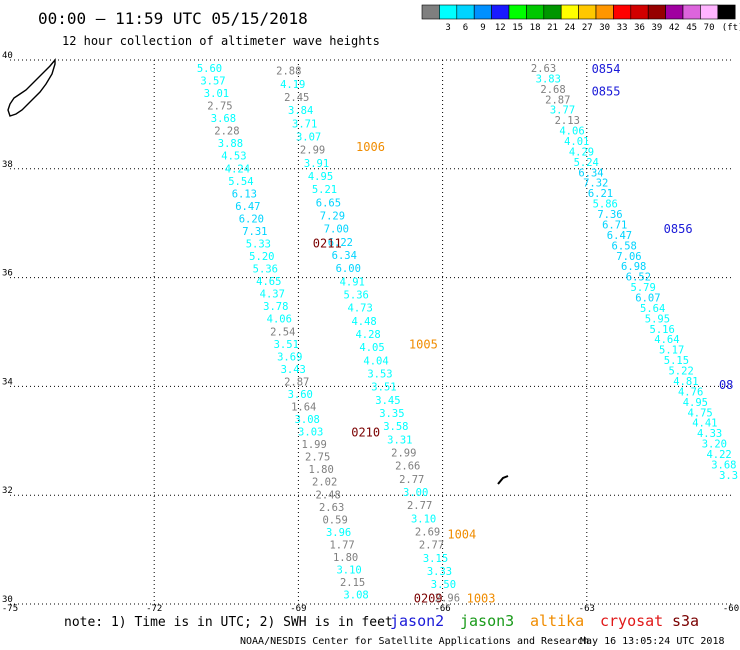  I want to click on wave-height-value: 3.15, so click(435, 559).